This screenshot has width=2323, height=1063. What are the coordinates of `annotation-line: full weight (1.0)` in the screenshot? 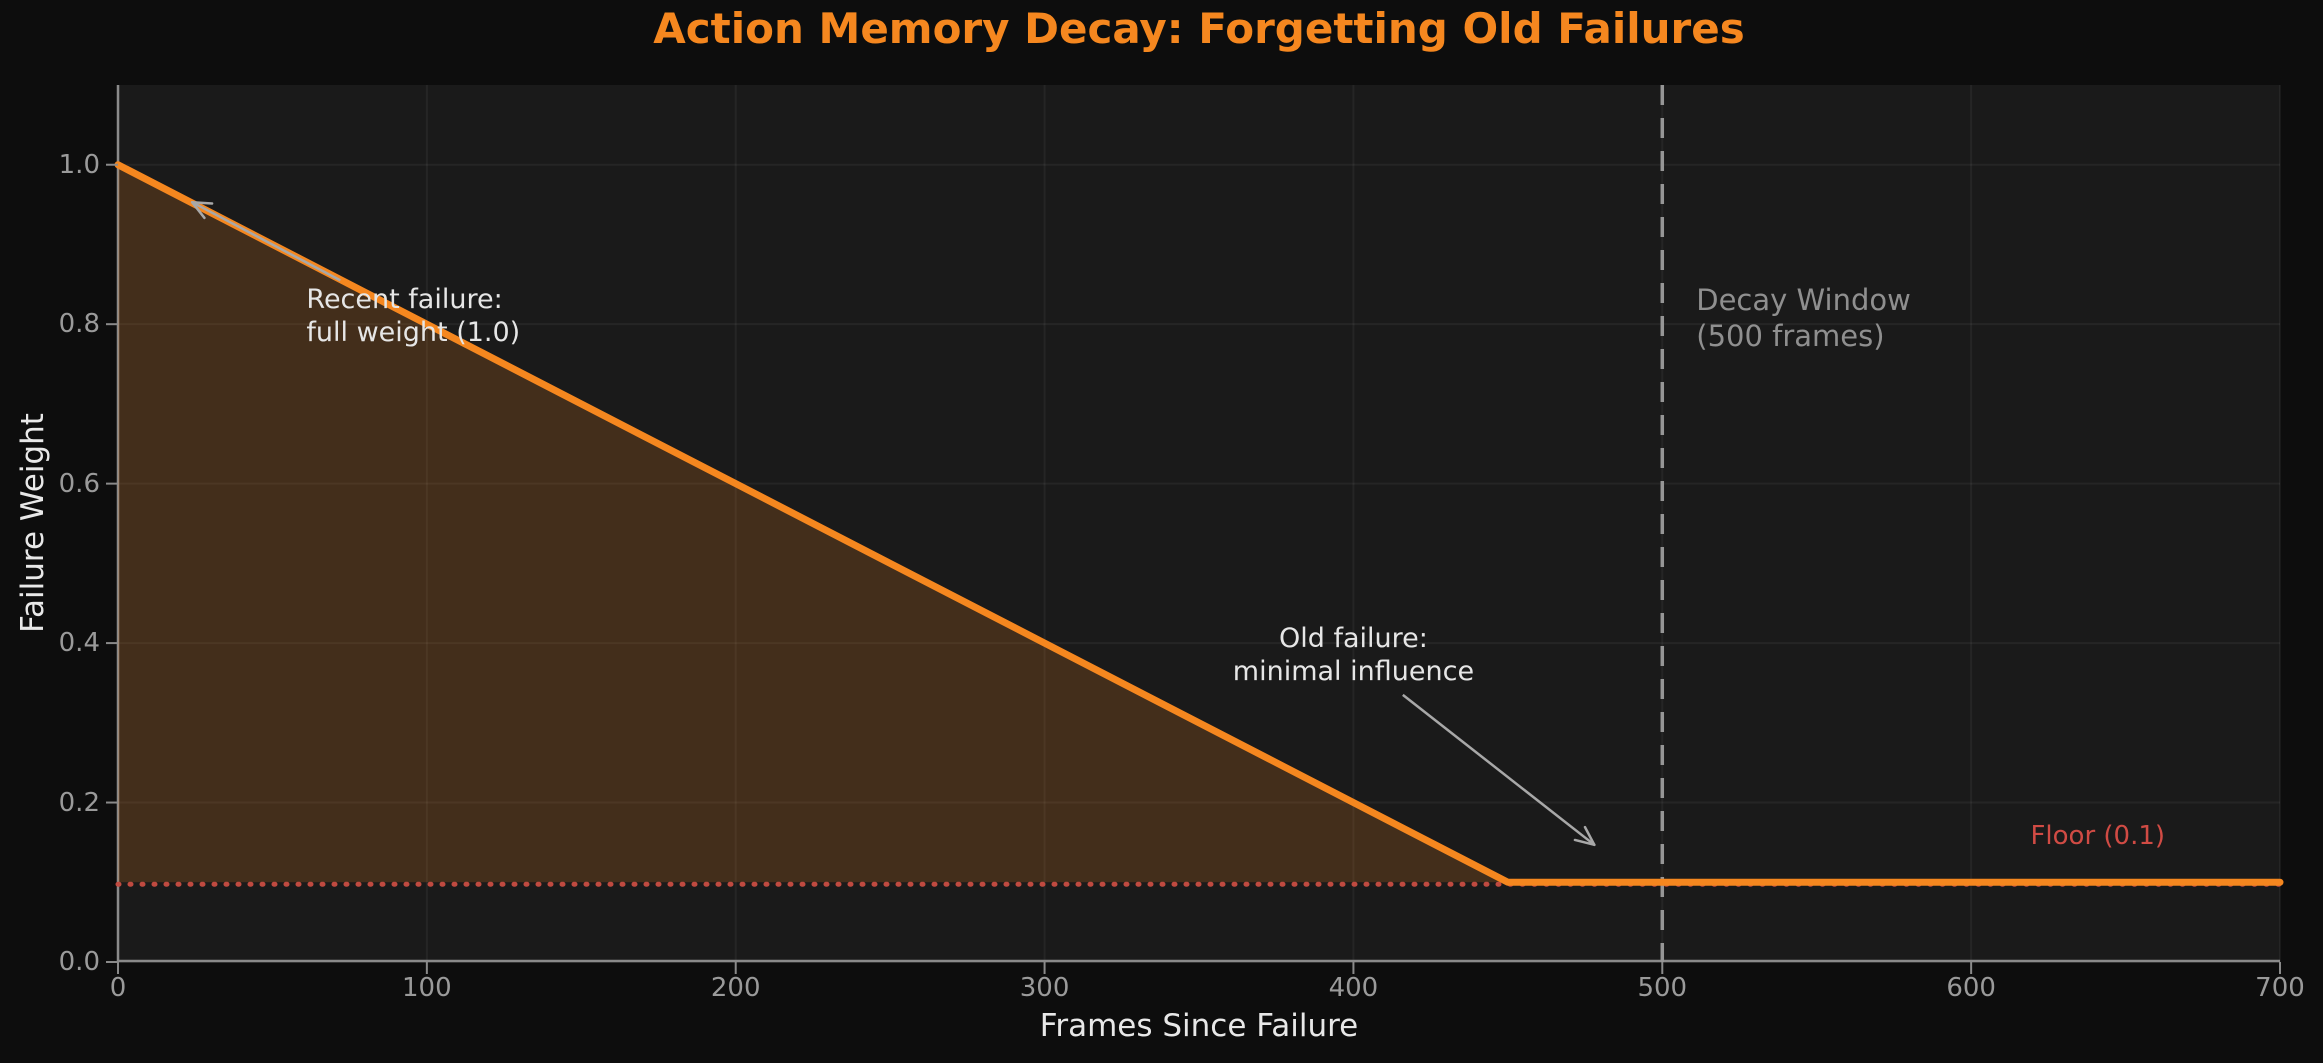 It's located at (413, 333).